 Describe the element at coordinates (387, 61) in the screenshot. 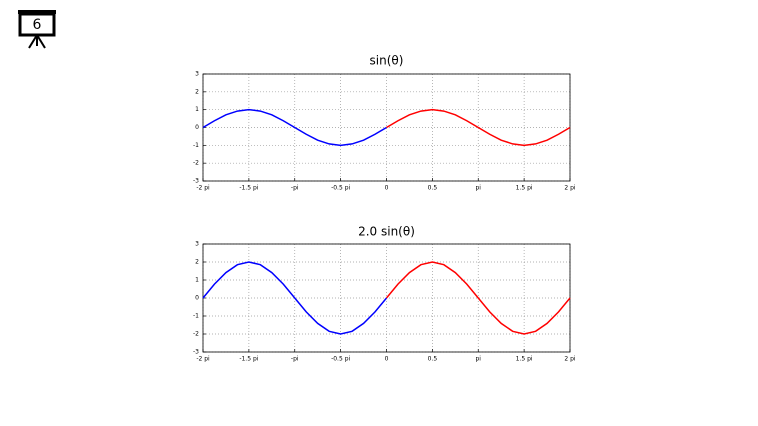

I see `chart-title: sin(θ)` at that location.